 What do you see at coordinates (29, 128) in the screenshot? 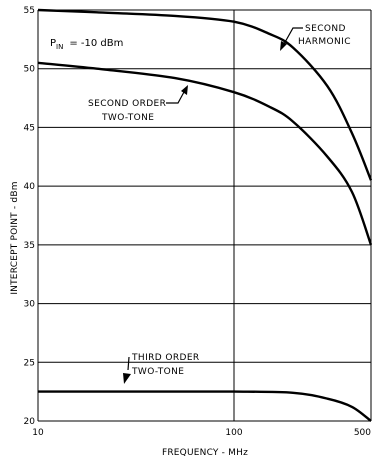
I see `y-tick-label: 45` at bounding box center [29, 128].